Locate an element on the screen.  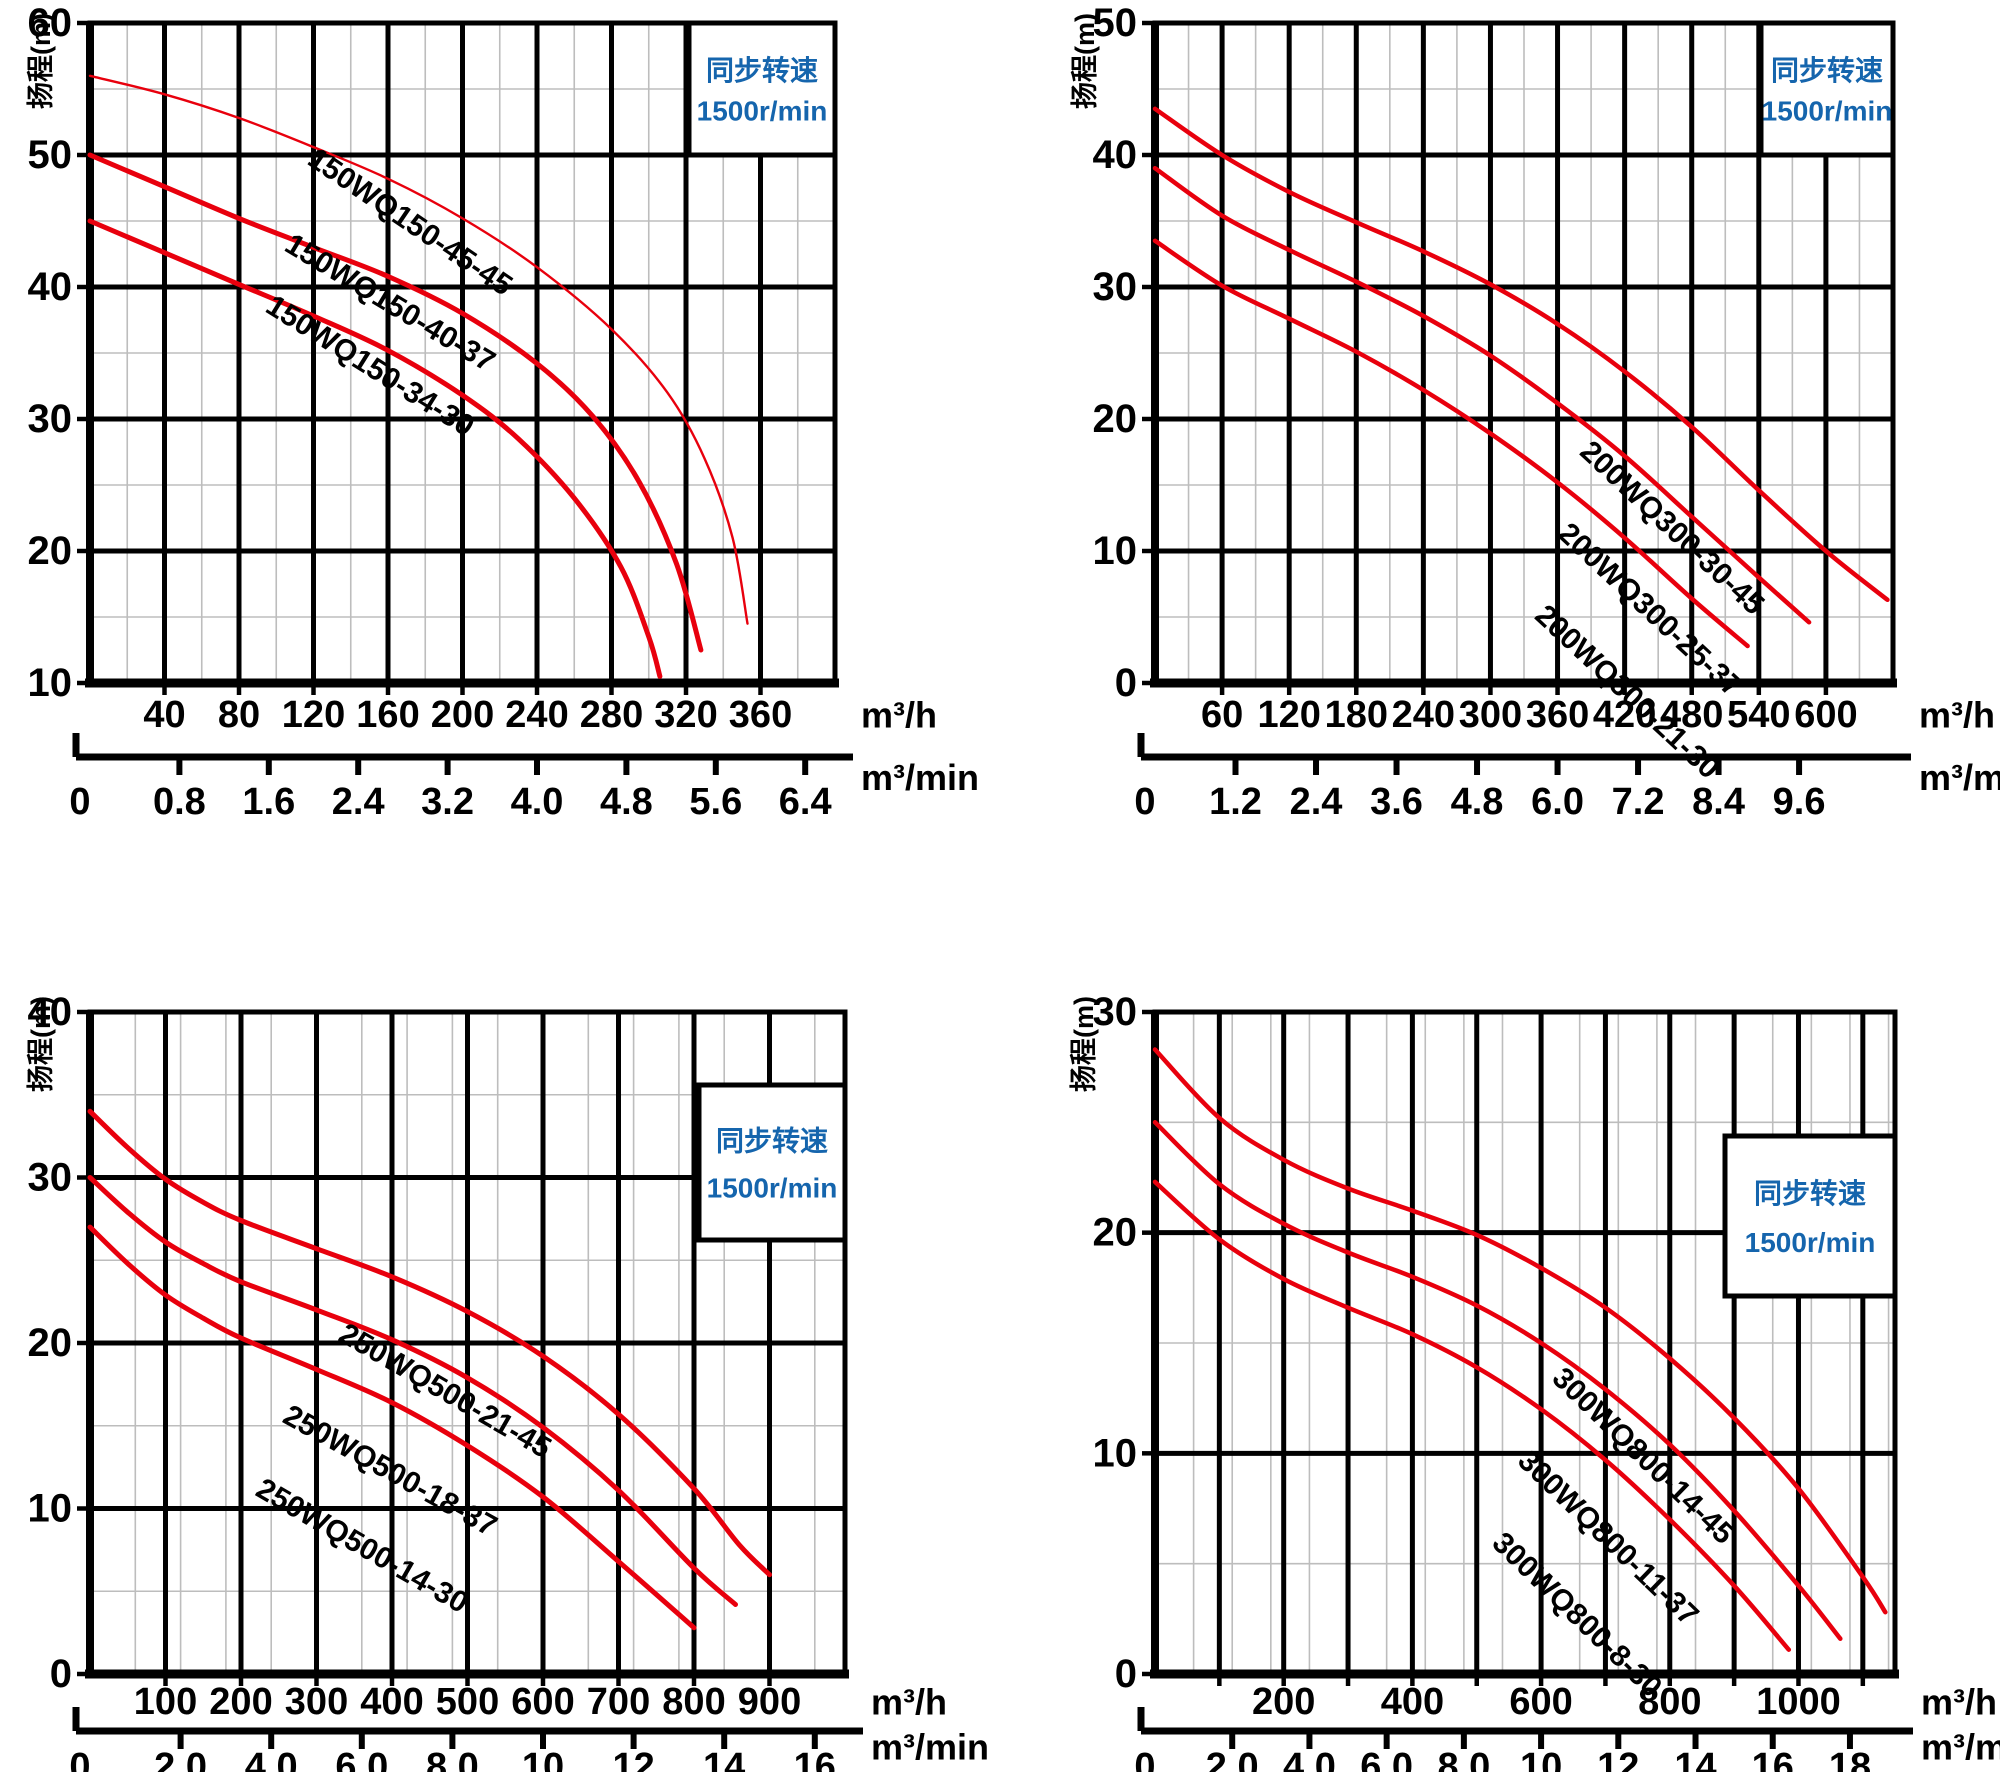
flow-hour-tick-label: 480 is located at coordinates (1691, 715).